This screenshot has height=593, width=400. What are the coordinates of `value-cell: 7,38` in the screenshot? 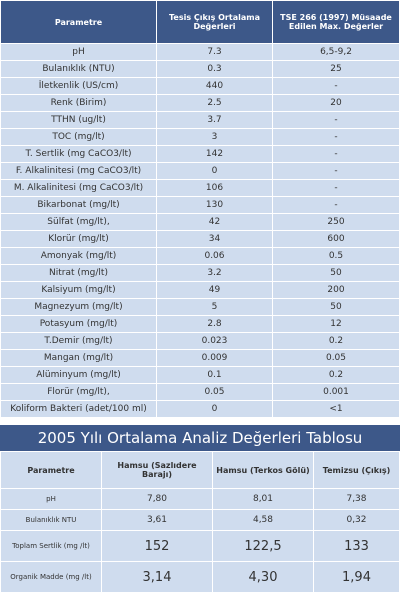 It's located at (356, 499).